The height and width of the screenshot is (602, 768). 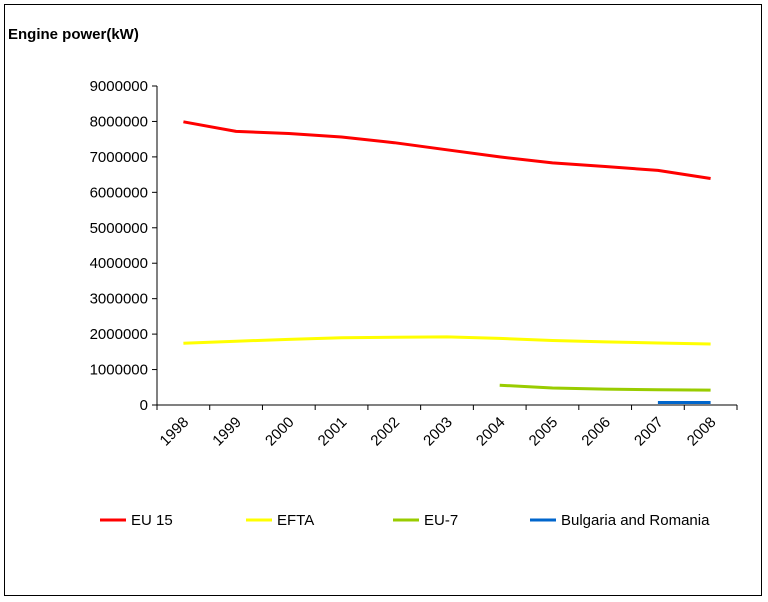 What do you see at coordinates (73, 34) in the screenshot?
I see `chart-title: Engine power(kW)` at bounding box center [73, 34].